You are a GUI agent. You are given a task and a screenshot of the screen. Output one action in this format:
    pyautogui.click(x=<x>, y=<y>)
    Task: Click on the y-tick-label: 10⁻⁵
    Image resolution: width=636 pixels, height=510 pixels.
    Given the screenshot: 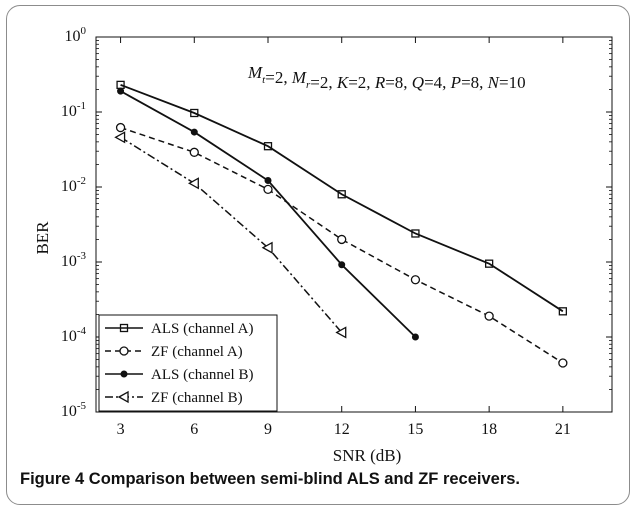 What is the action you would take?
    pyautogui.click(x=74, y=410)
    